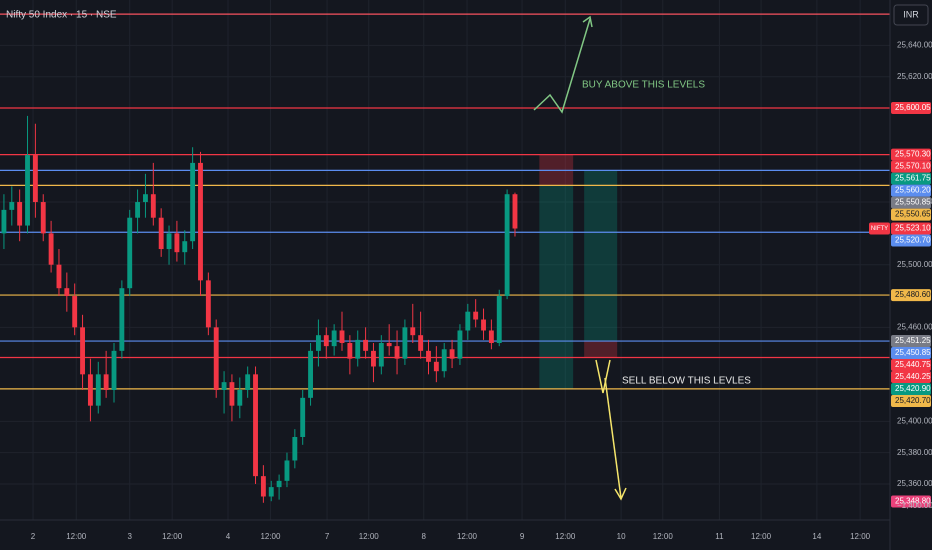 Image resolution: width=932 pixels, height=550 pixels. Describe the element at coordinates (686, 381) in the screenshot. I see `sell-annotation: SELL BELOW THIS LEVLES` at that location.